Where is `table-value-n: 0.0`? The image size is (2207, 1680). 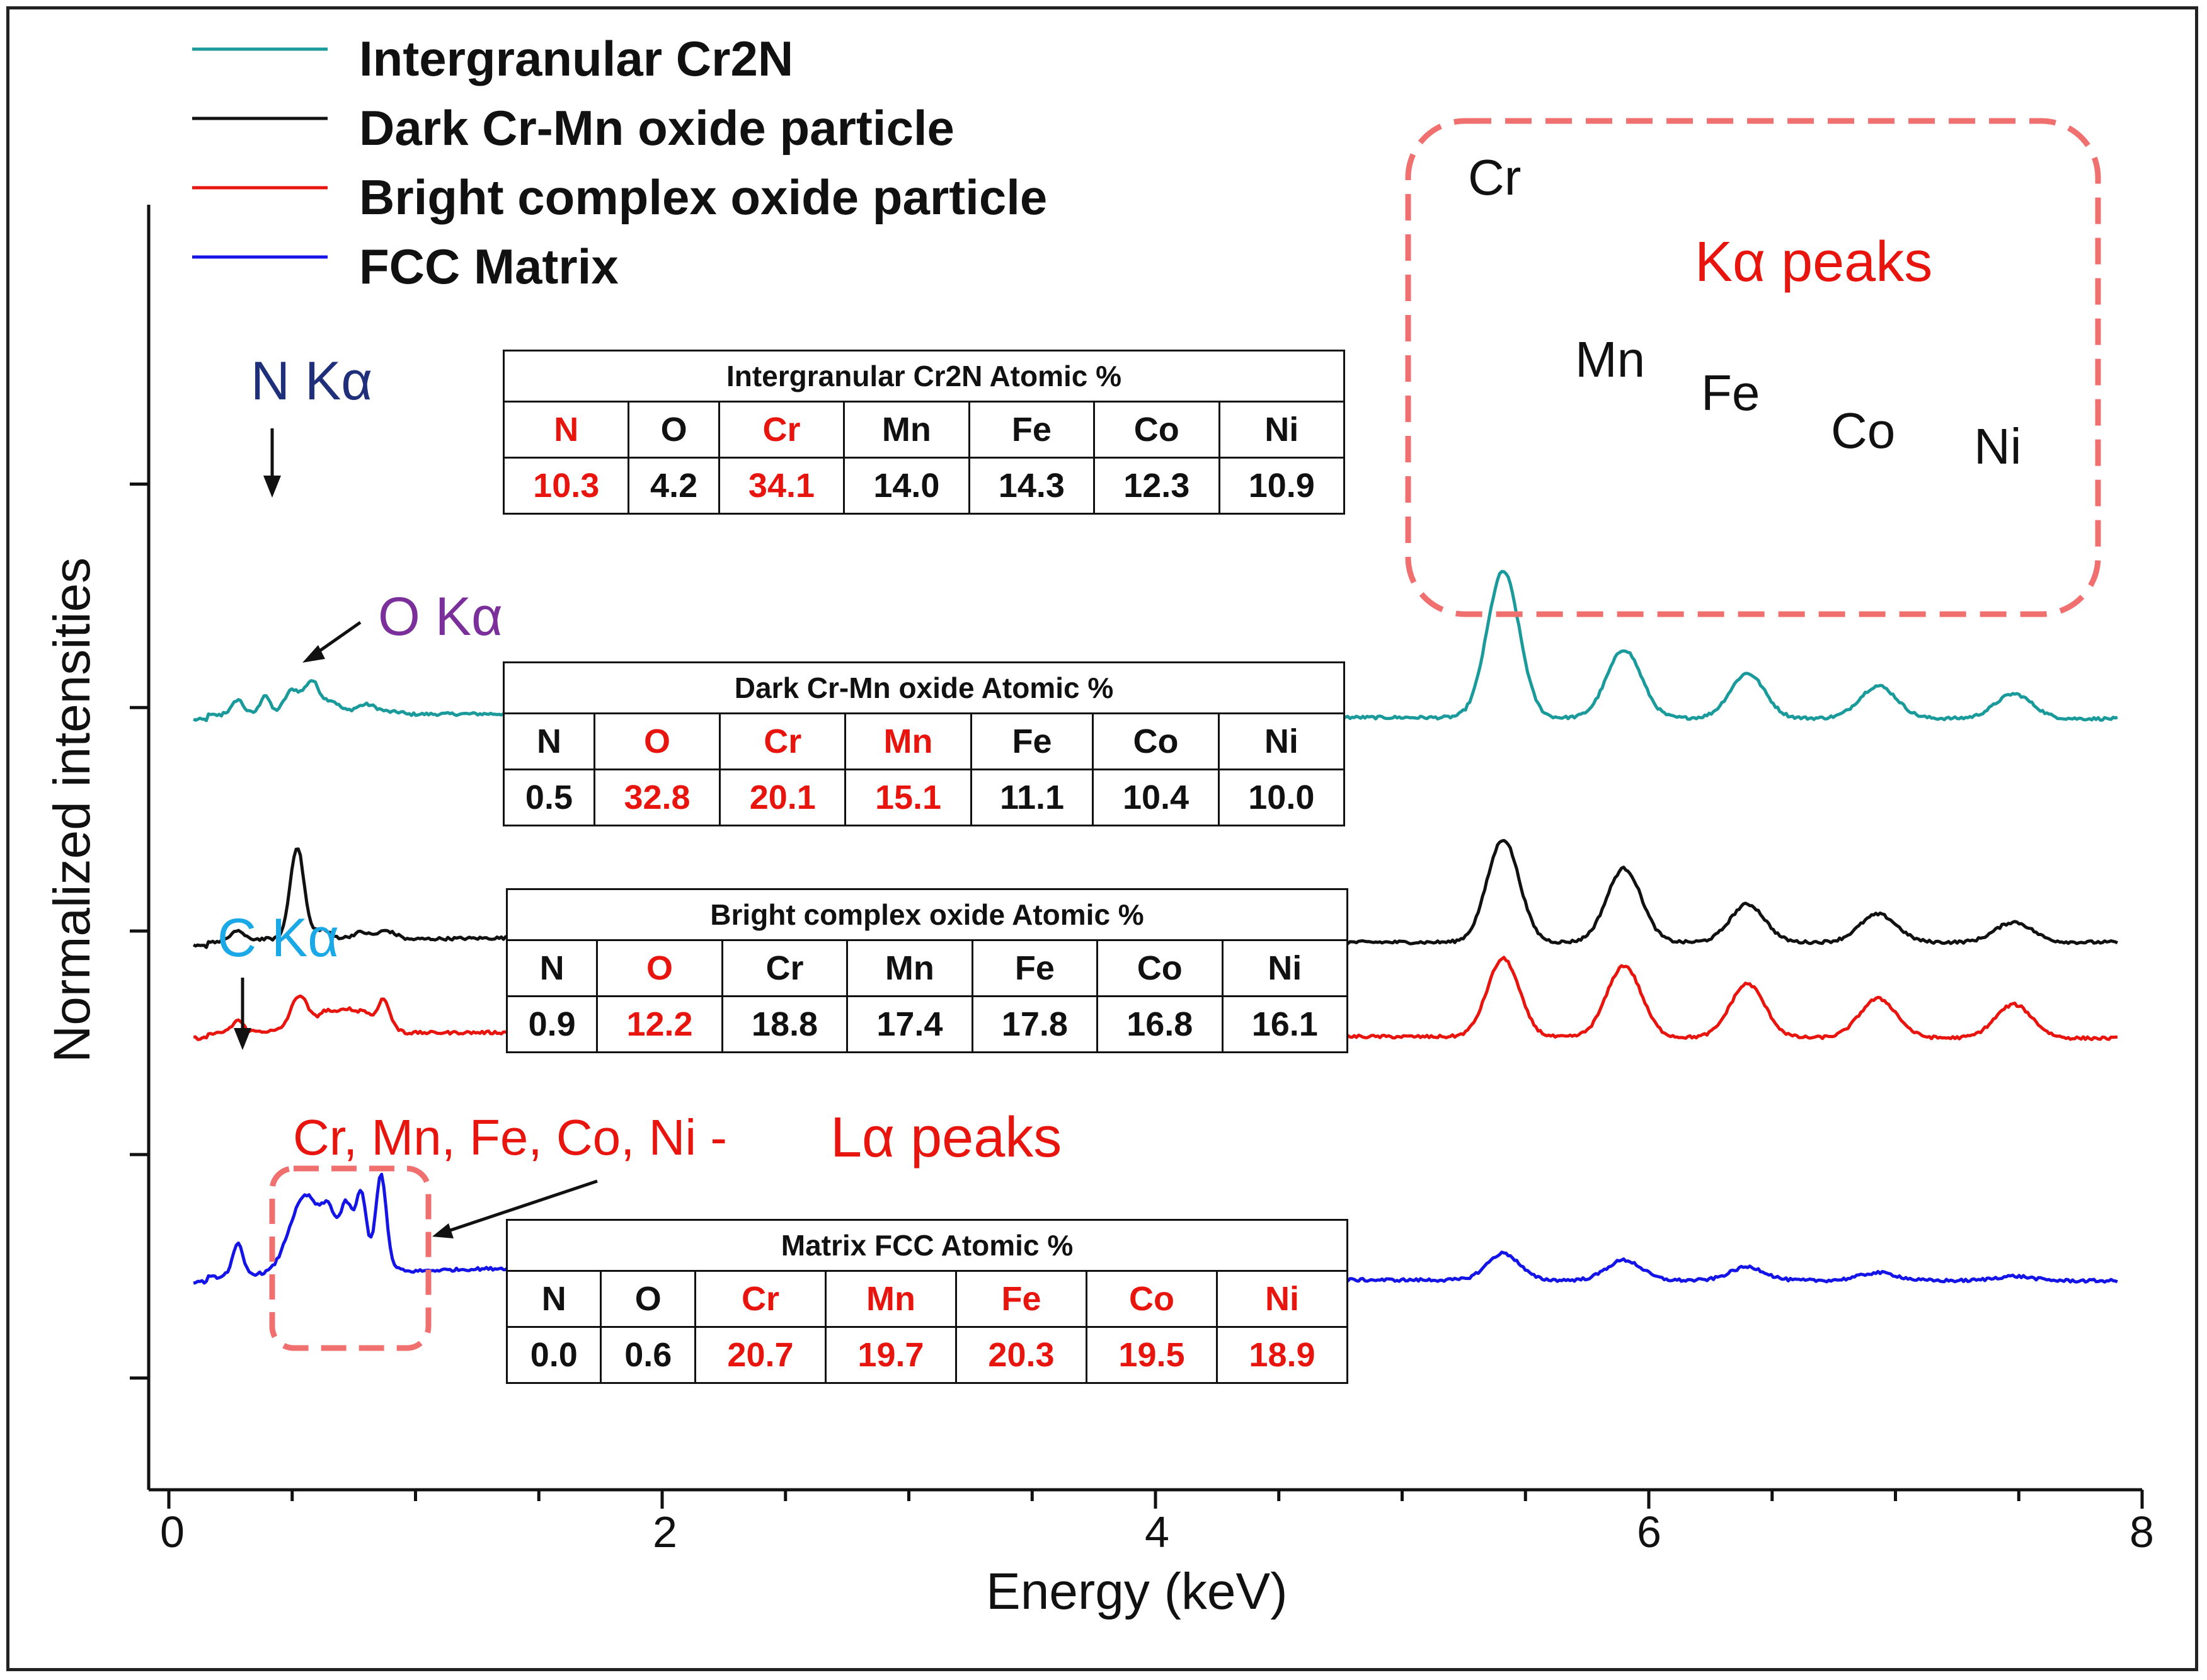 table-value-n: 0.0 is located at coordinates (553, 1355).